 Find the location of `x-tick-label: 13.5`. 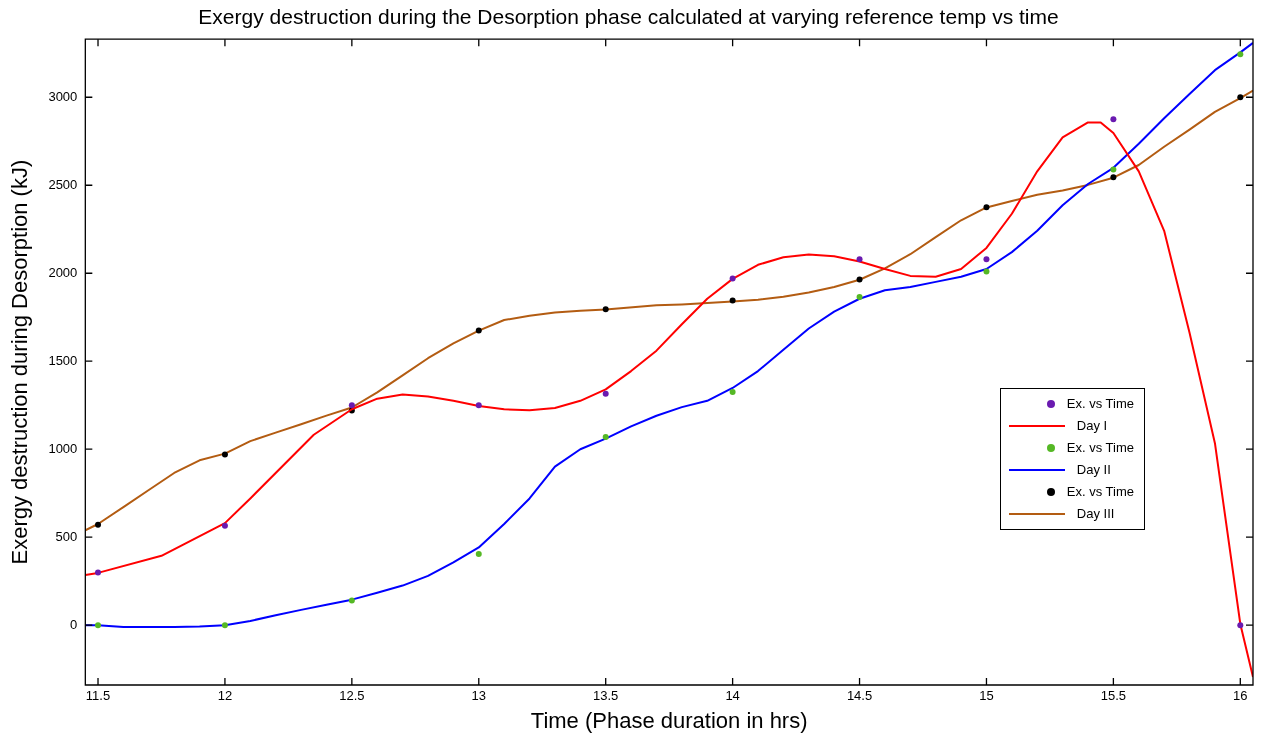

x-tick-label: 13.5 is located at coordinates (606, 696).